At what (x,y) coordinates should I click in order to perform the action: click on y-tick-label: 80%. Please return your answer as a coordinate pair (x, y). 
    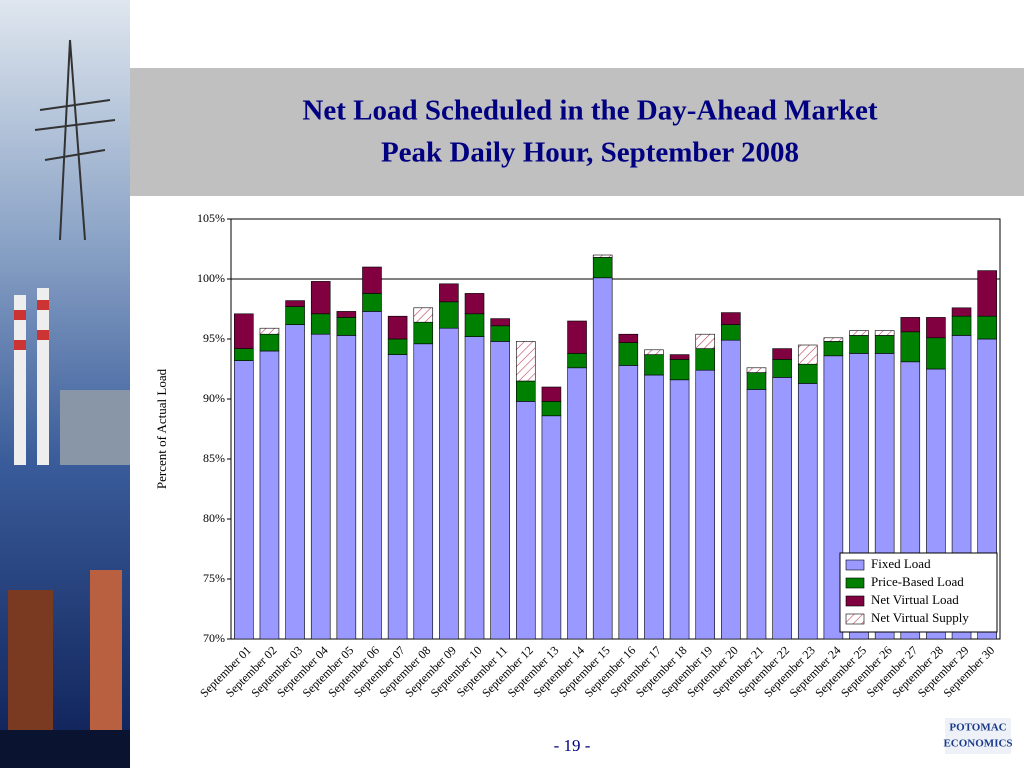
    Looking at the image, I should click on (214, 518).